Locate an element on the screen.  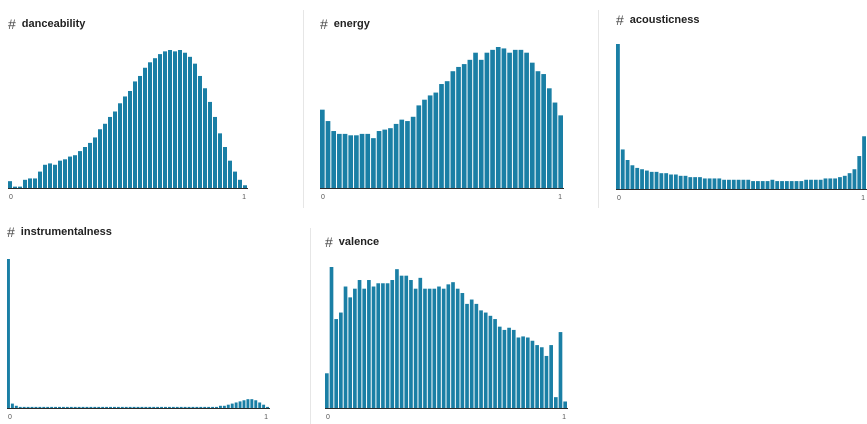
column-name: valence is located at coordinates (359, 242).